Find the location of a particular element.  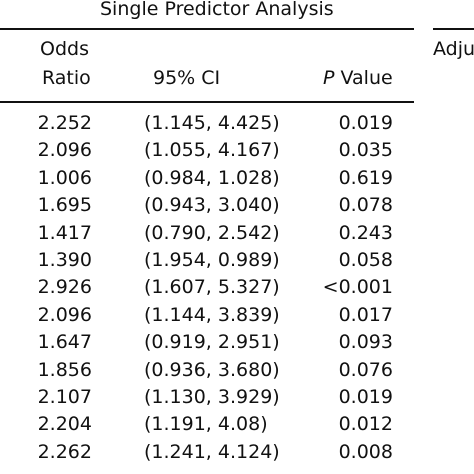

p-value-cell: 0.008 is located at coordinates (365, 451).